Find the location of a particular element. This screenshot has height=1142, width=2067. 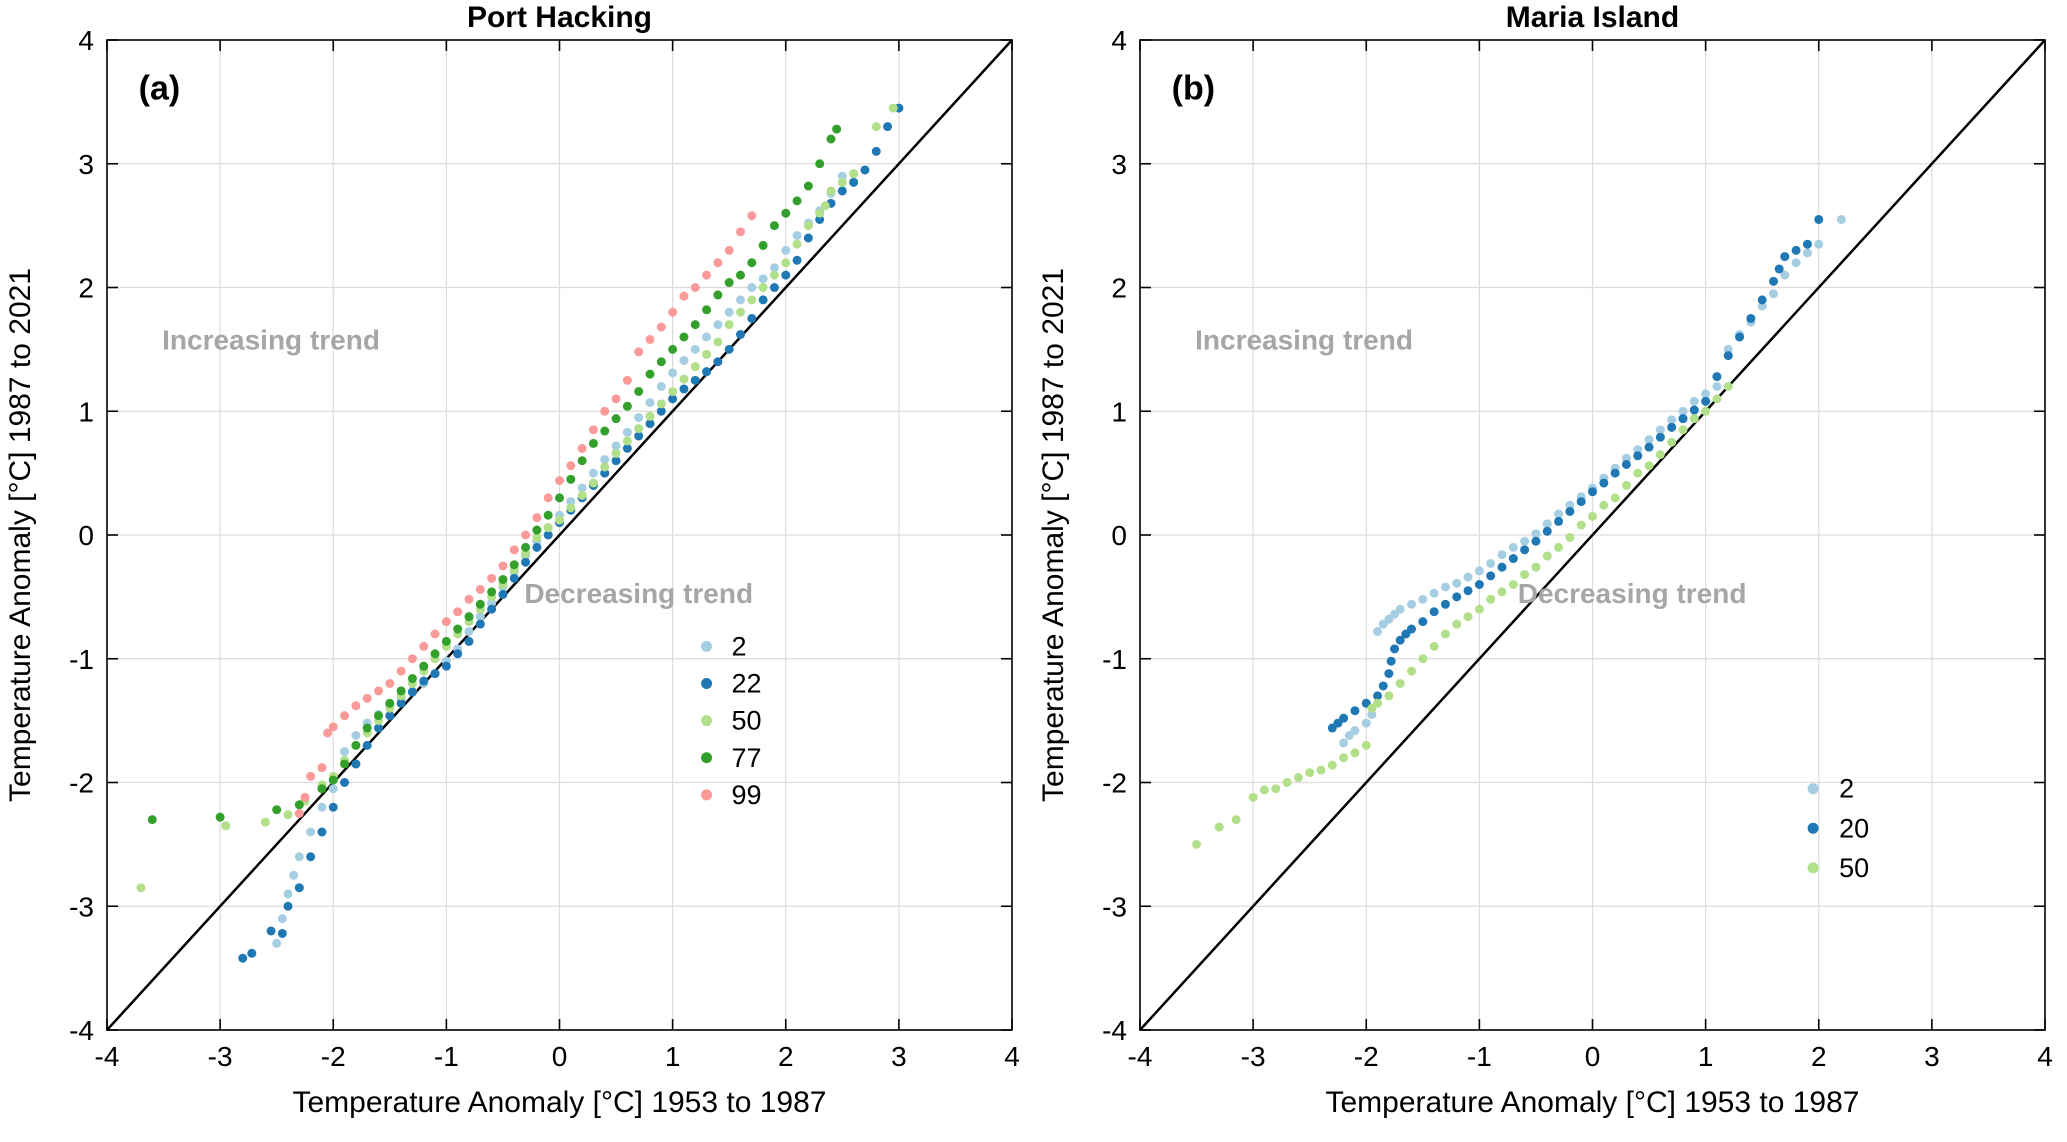

panel-b-title: Maria Island is located at coordinates (1592, 17).